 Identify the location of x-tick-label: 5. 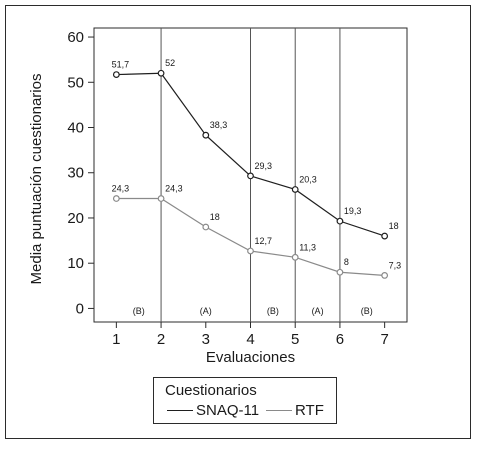
(295, 339).